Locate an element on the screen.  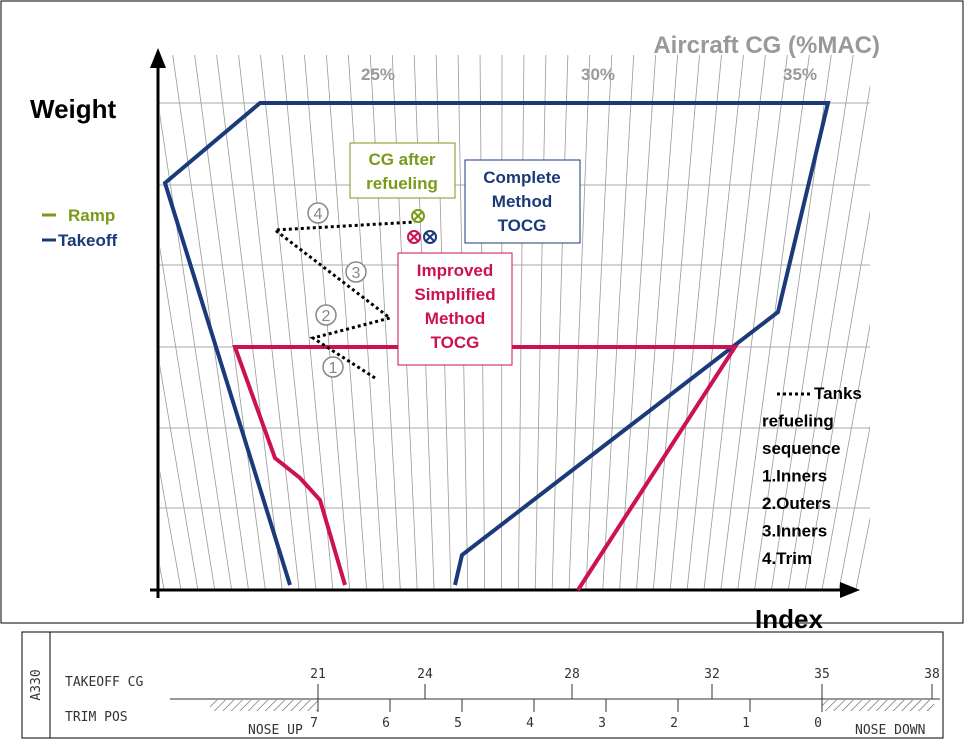
legend-text: 4.Trim is located at coordinates (787, 558).